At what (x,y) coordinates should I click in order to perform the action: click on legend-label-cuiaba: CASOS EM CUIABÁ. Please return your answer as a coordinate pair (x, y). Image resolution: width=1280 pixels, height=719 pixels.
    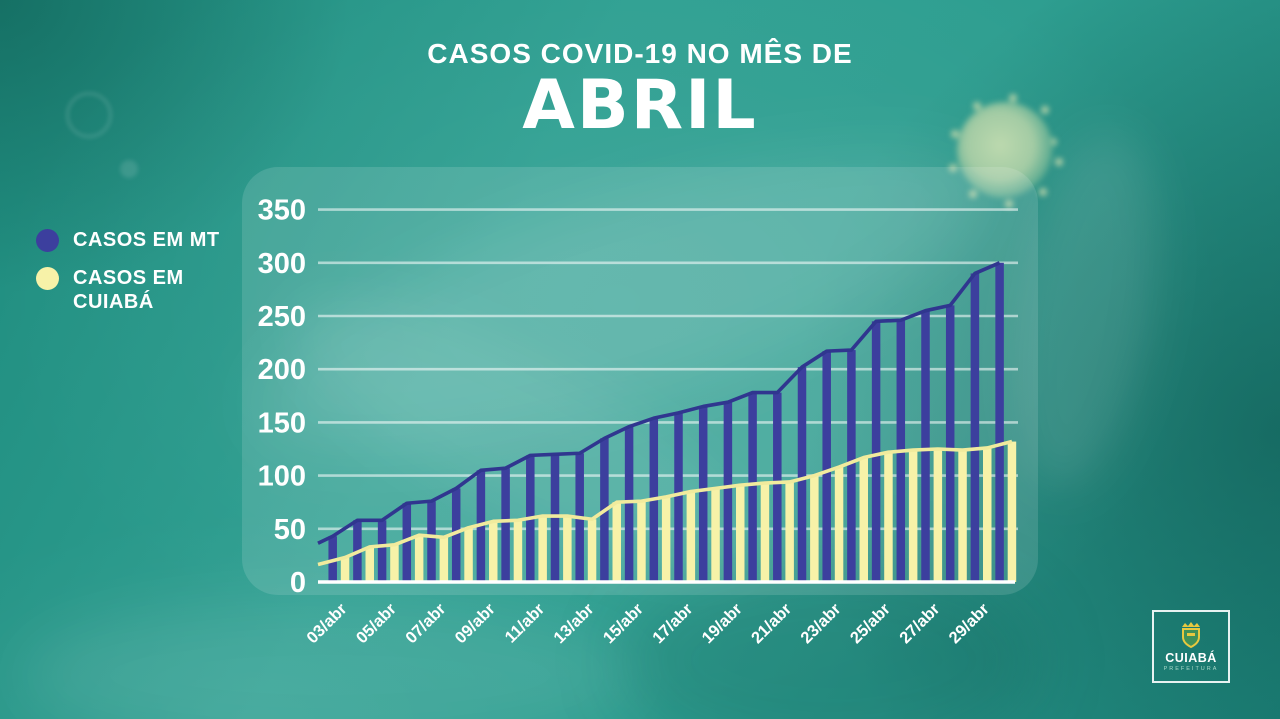
    Looking at the image, I should click on (128, 290).